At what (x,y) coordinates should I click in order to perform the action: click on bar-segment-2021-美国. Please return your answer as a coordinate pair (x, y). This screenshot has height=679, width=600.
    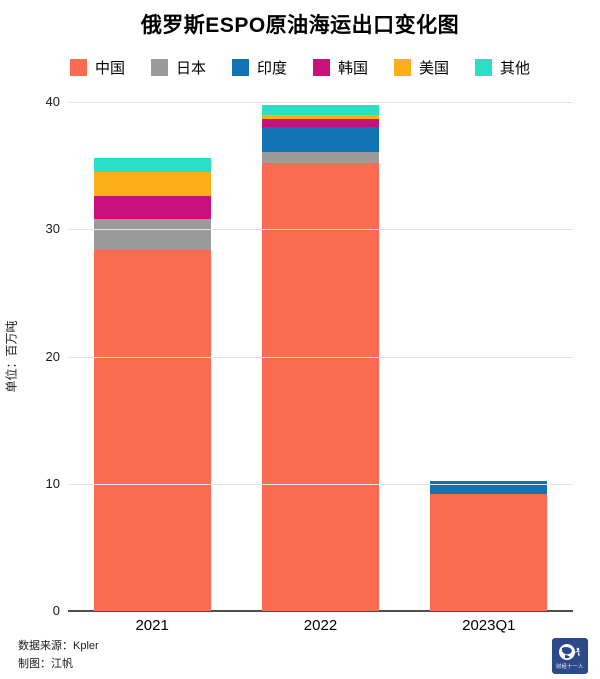
    Looking at the image, I should click on (152, 184).